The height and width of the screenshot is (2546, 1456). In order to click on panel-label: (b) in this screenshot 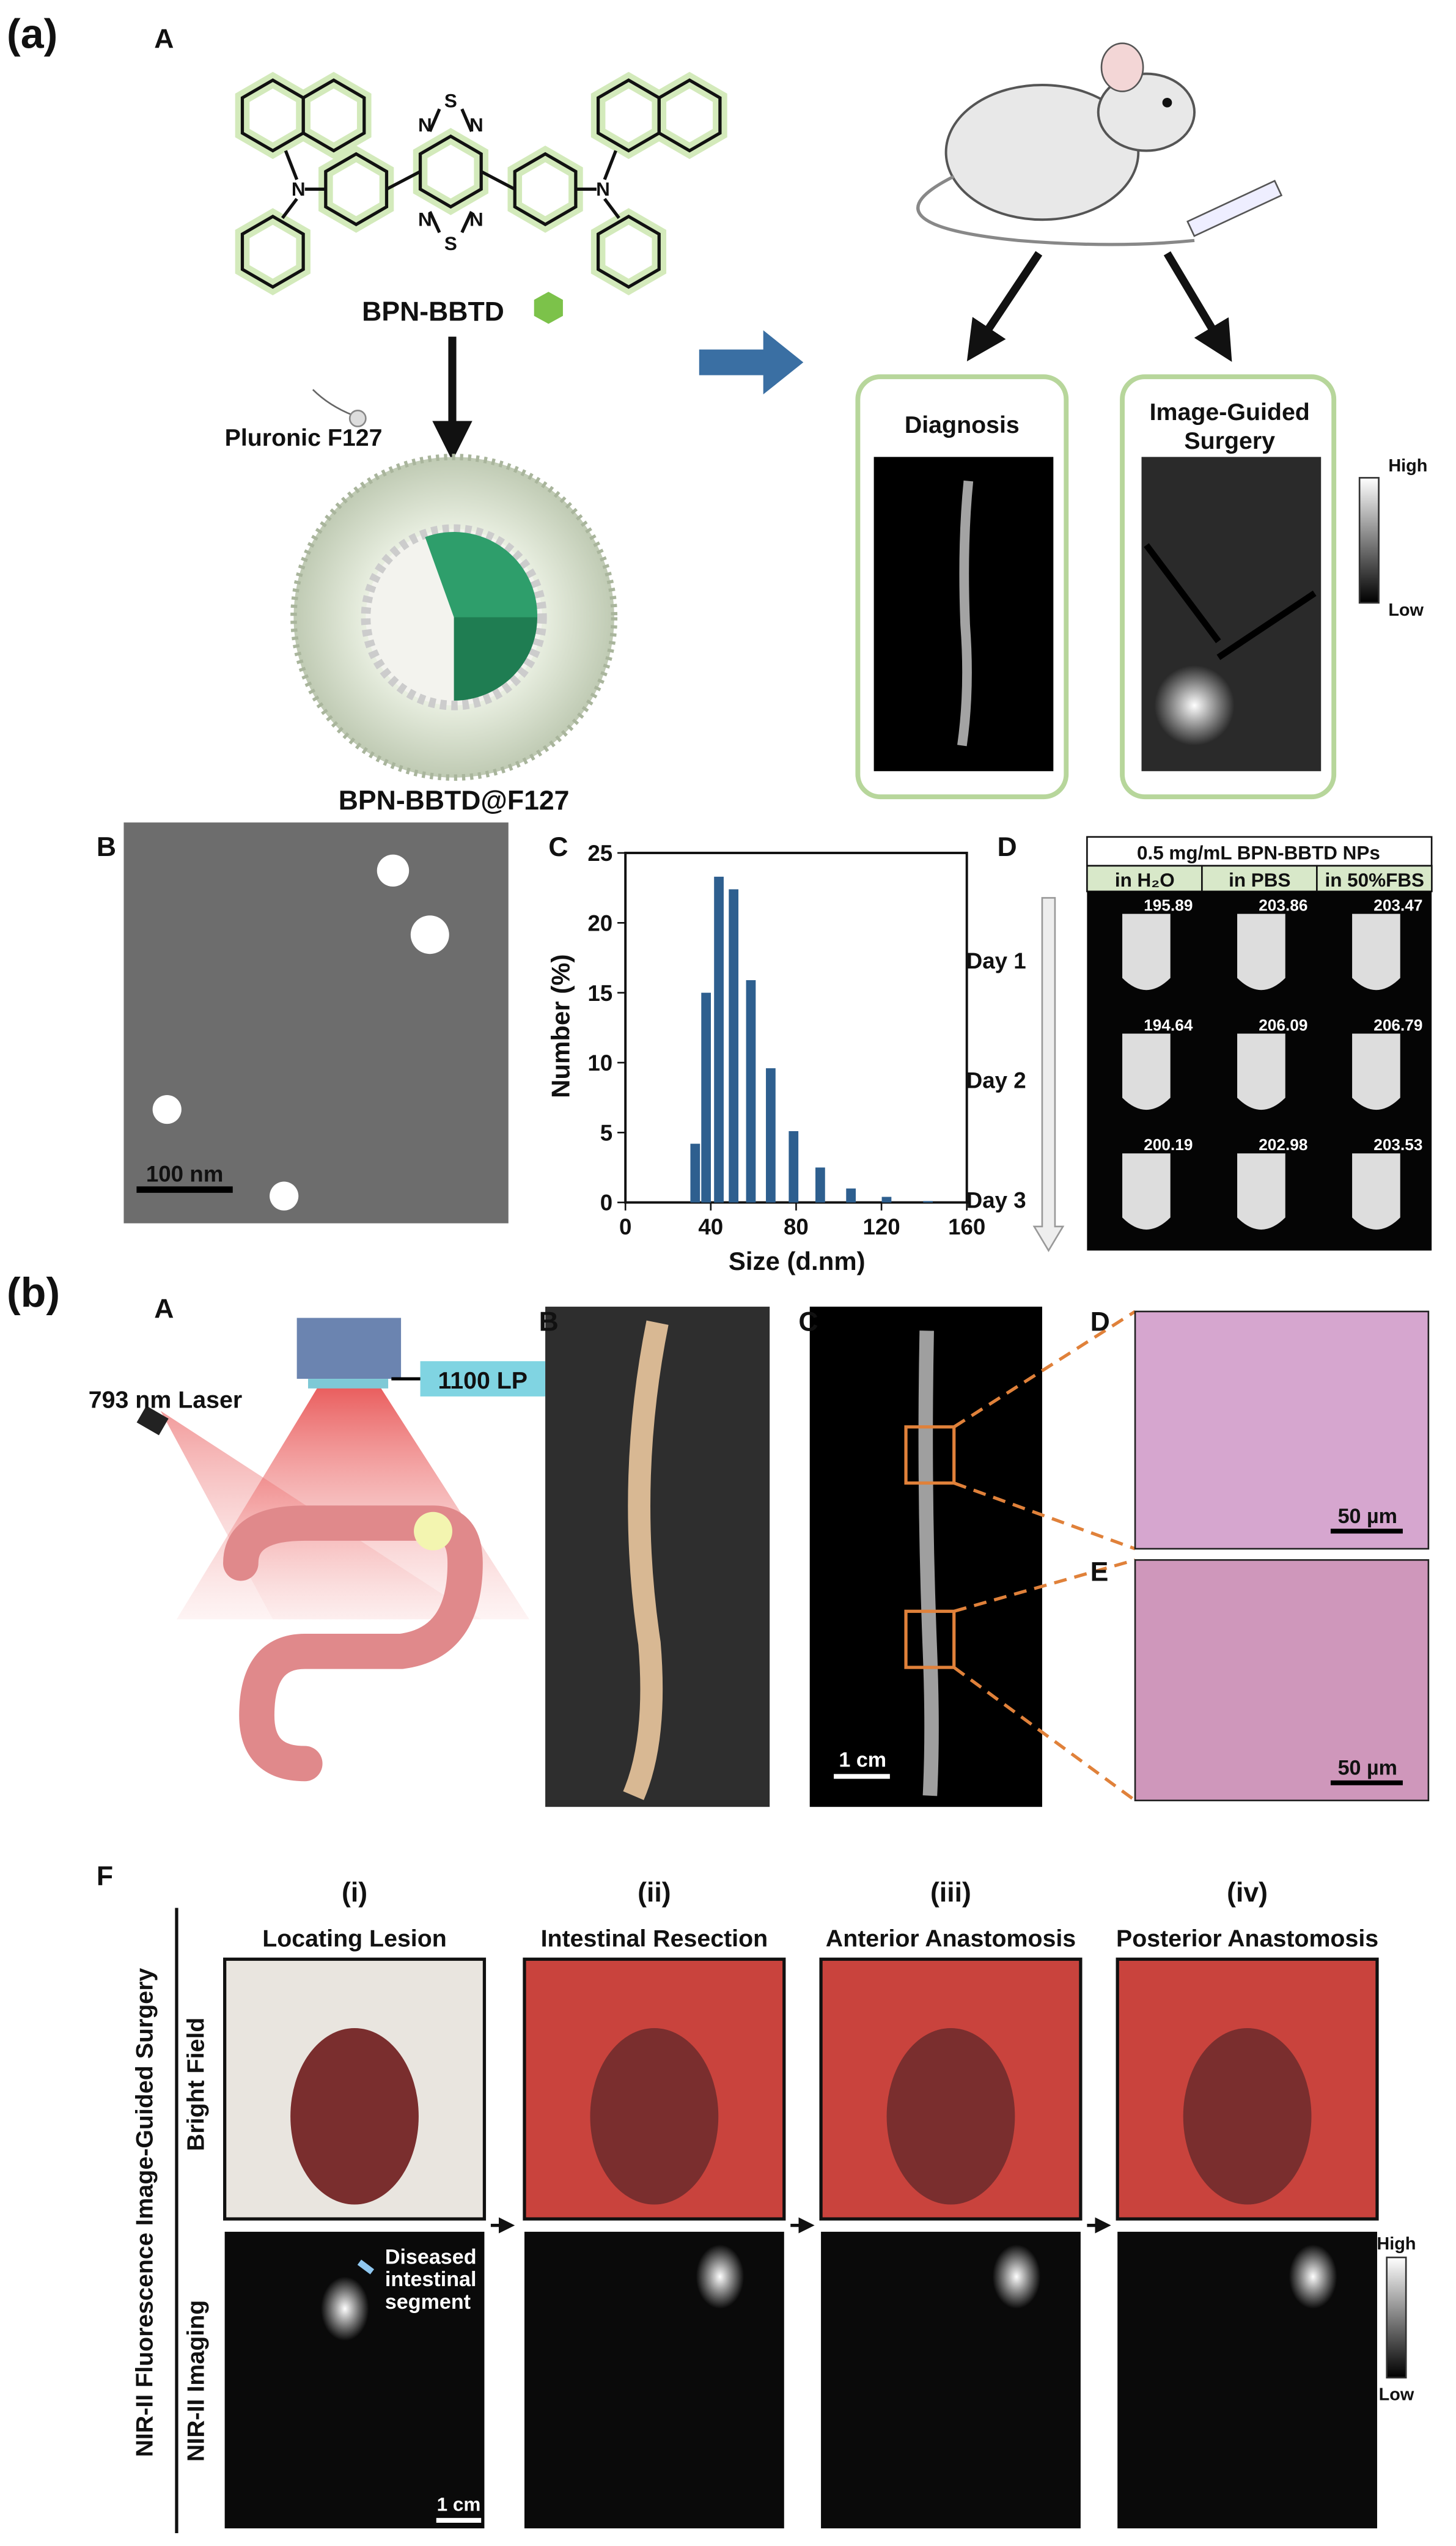, I will do `click(33, 1293)`.